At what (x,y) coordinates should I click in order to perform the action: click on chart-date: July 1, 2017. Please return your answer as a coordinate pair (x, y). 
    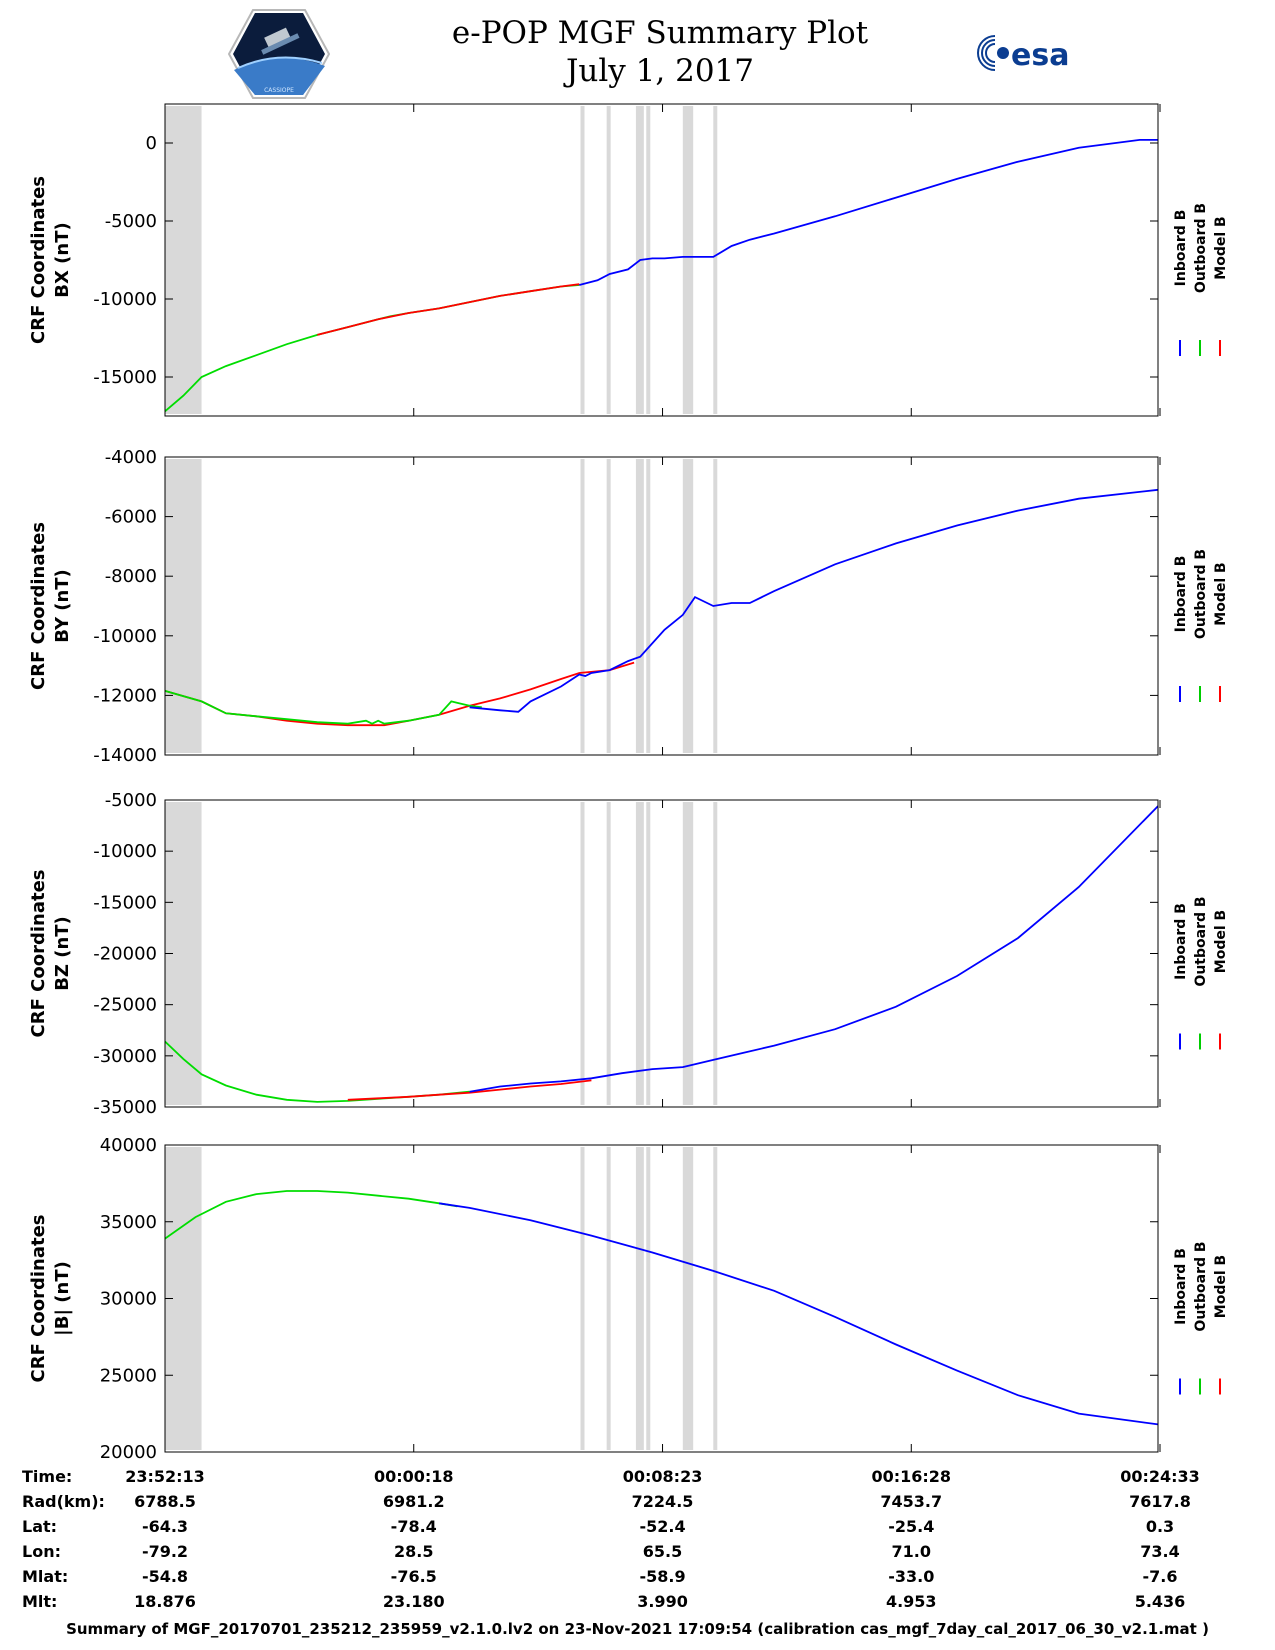
    Looking at the image, I should click on (660, 71).